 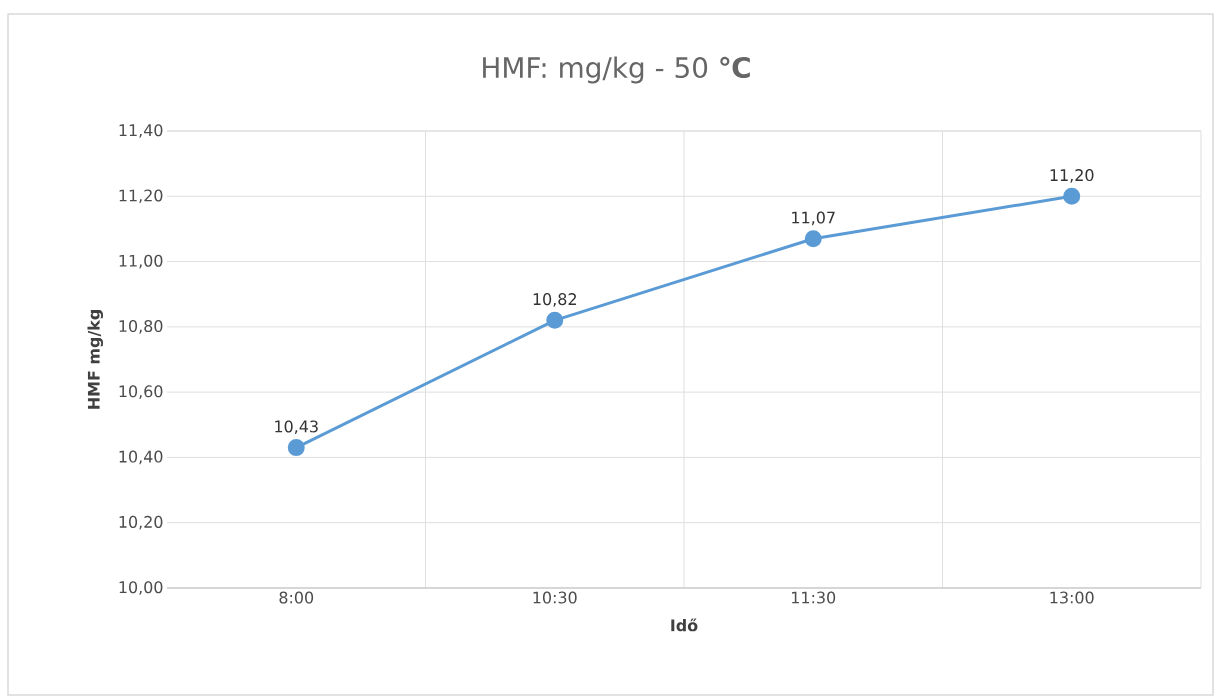 I want to click on chart-title: HMF: mg/kg - 50 ℃, so click(x=616, y=70).